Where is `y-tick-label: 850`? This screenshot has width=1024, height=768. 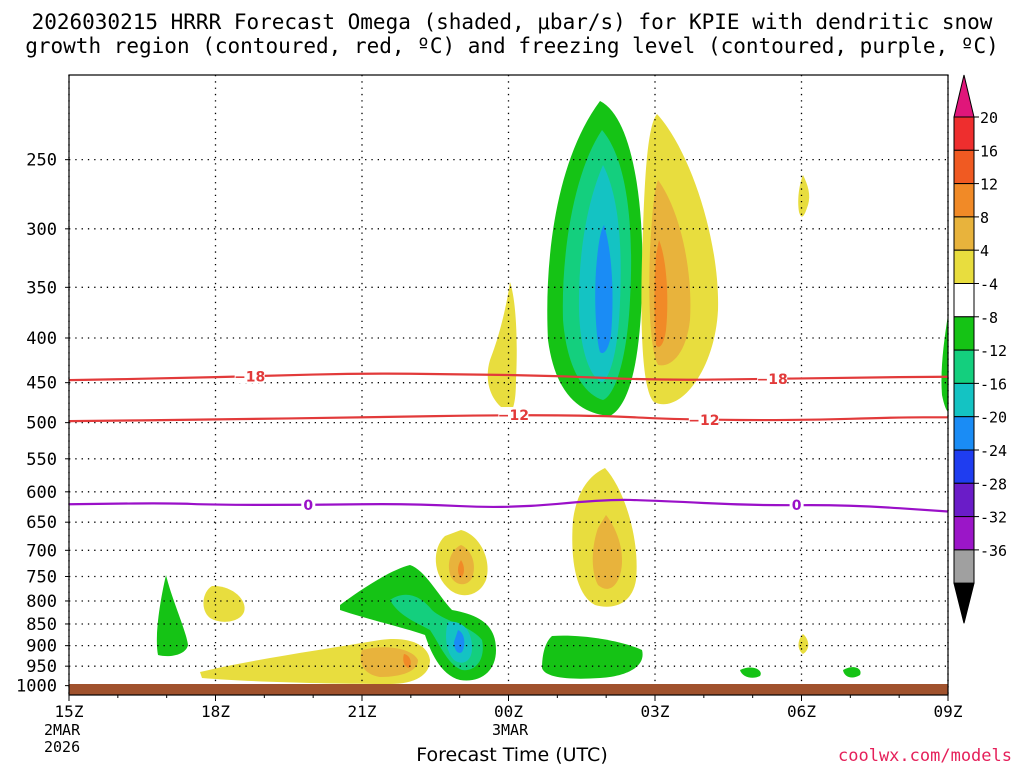 y-tick-label: 850 is located at coordinates (41, 625).